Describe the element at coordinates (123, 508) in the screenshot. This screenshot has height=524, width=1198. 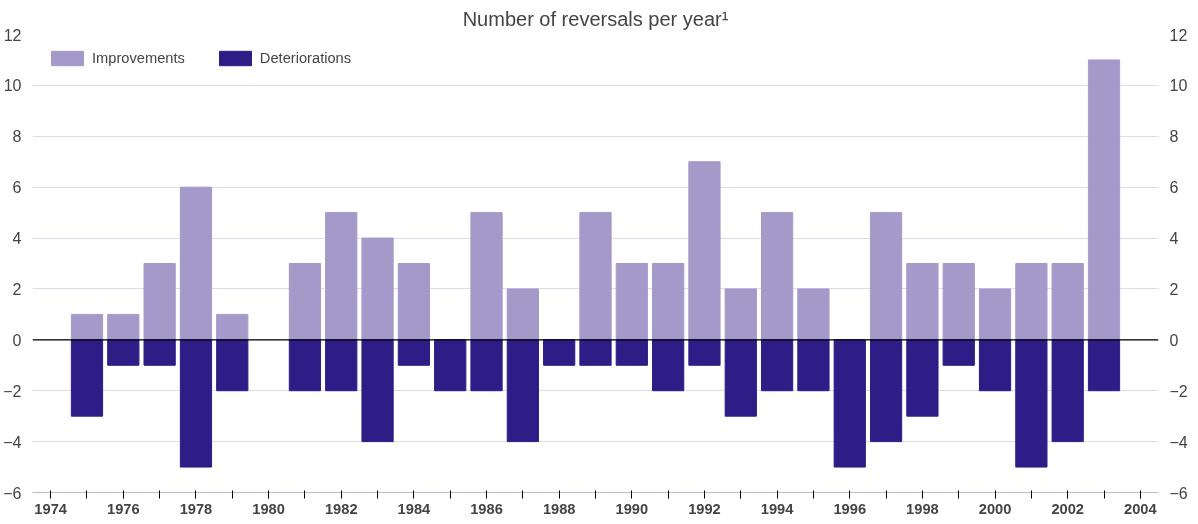
I see `x-tick-label: 1976` at that location.